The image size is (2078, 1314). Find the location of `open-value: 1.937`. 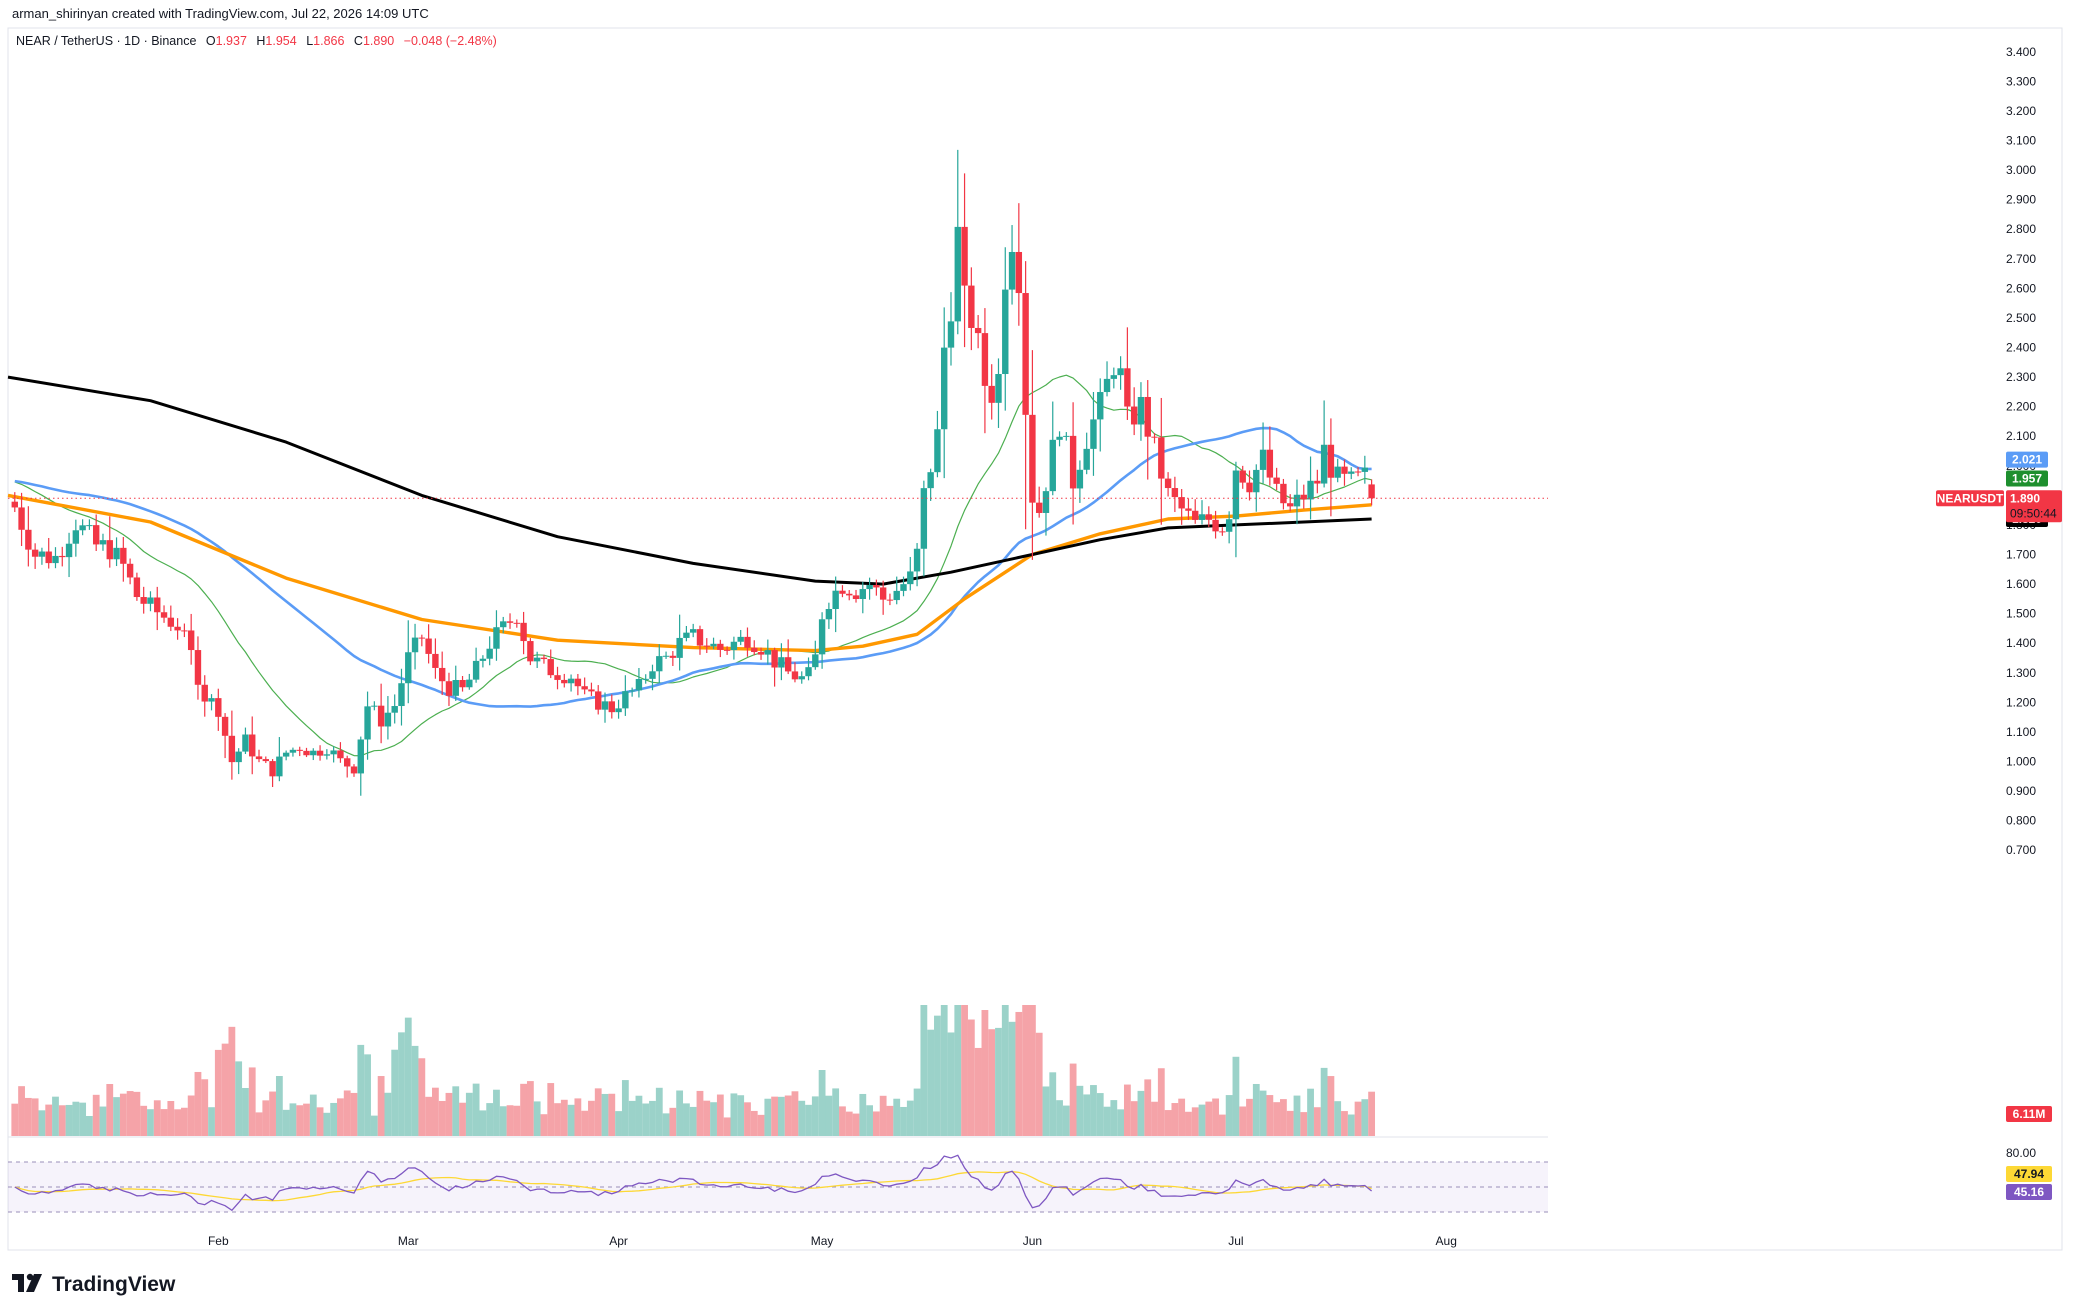

open-value: 1.937 is located at coordinates (231, 41).